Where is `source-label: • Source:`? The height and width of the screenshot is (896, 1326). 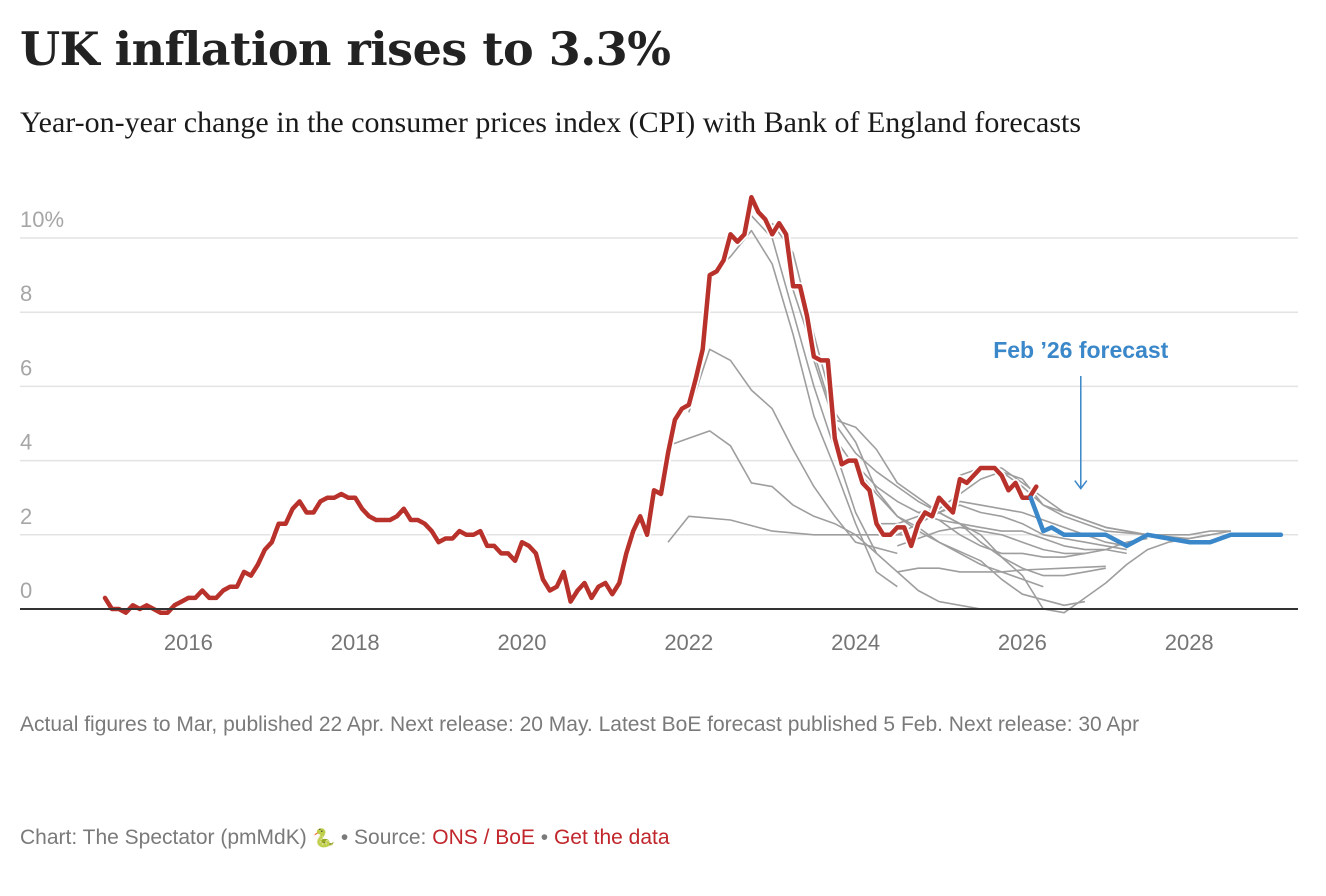
source-label: • Source: is located at coordinates (384, 837).